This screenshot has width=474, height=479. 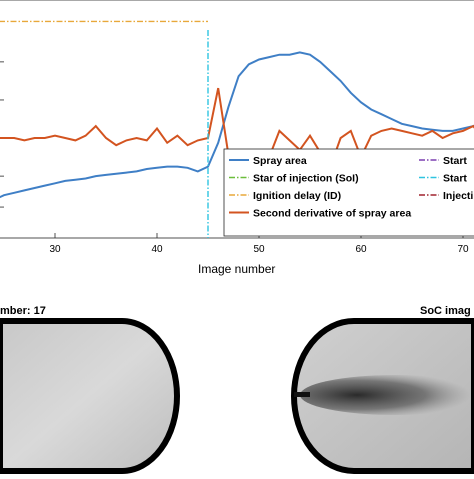 What do you see at coordinates (23, 311) in the screenshot?
I see `left-panel-title: mber: 17` at bounding box center [23, 311].